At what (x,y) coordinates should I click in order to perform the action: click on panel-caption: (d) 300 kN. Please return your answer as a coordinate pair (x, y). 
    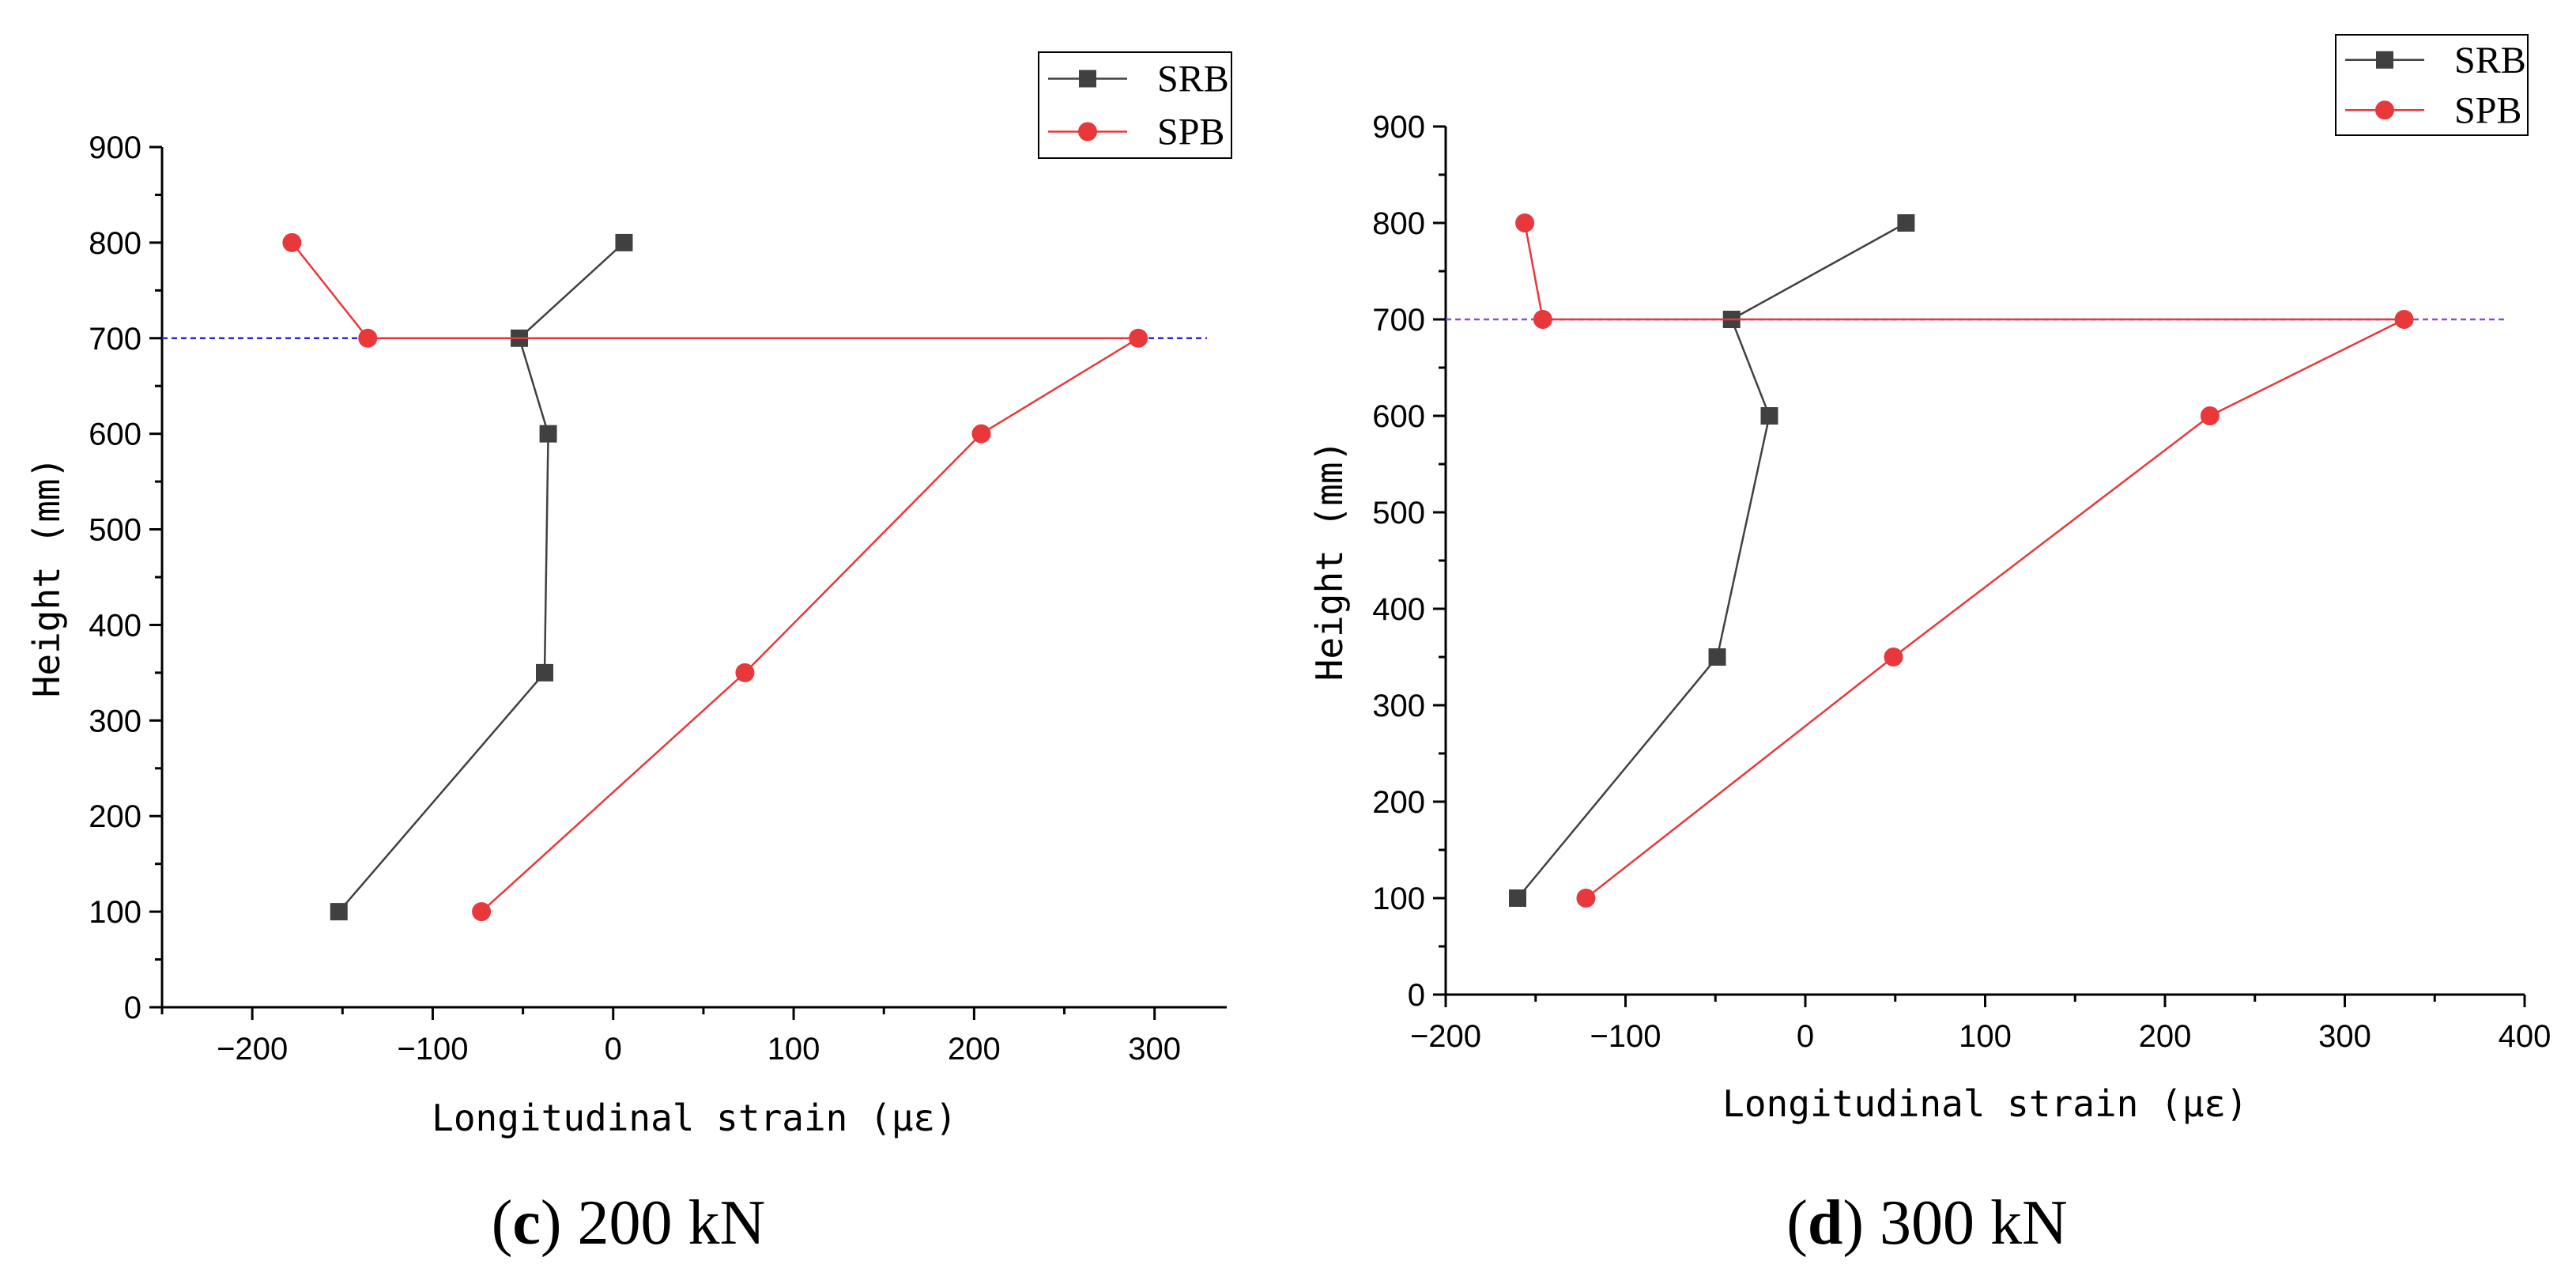
    Looking at the image, I should click on (1927, 1223).